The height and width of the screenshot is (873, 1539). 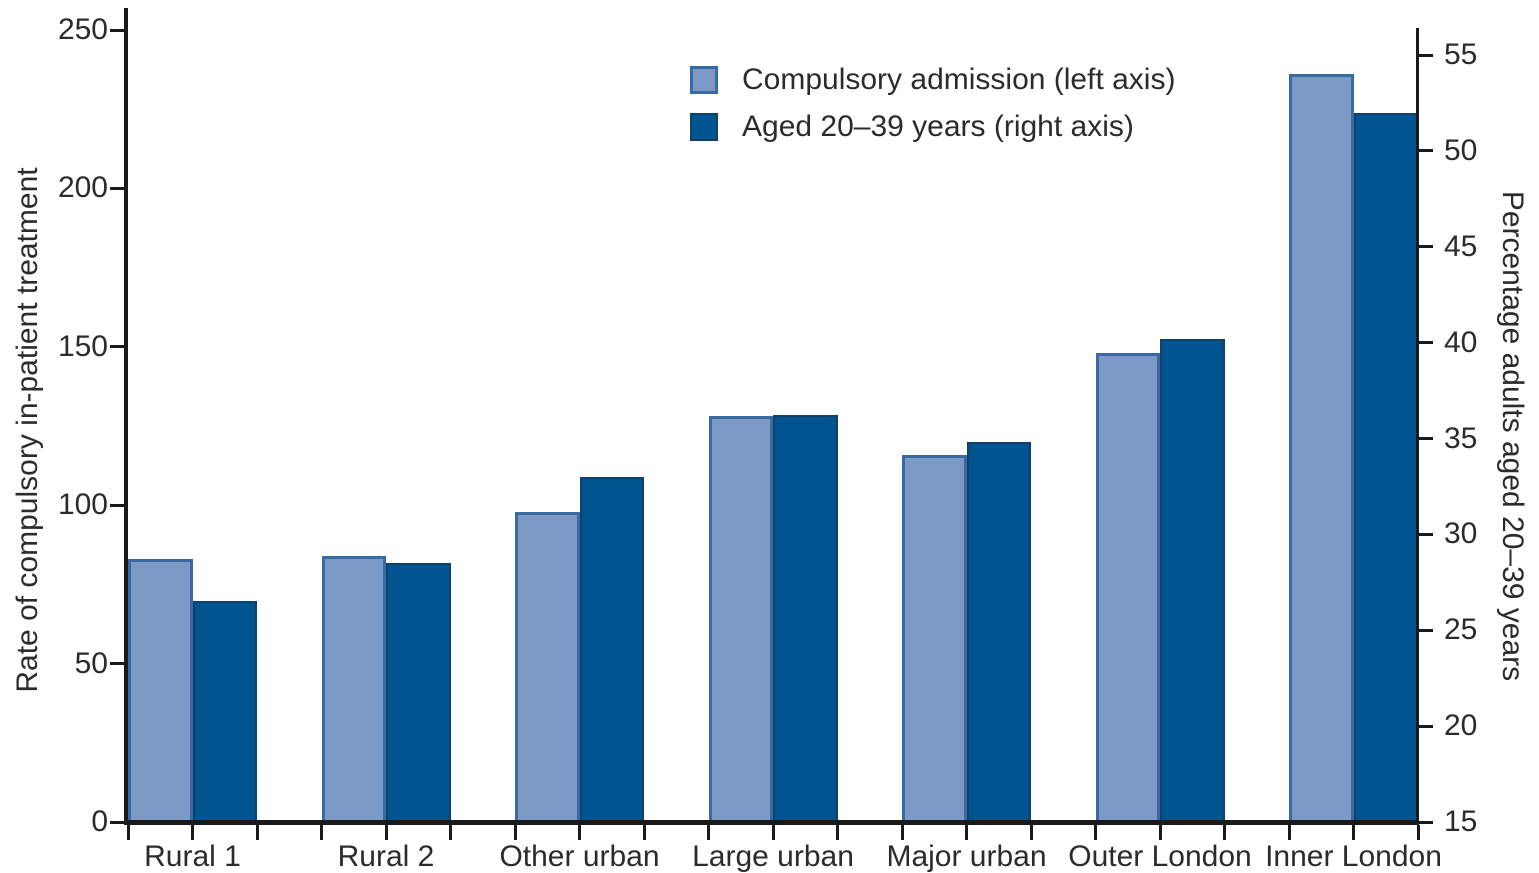 I want to click on right-axis-tick-label: 50, so click(x=1461, y=150).